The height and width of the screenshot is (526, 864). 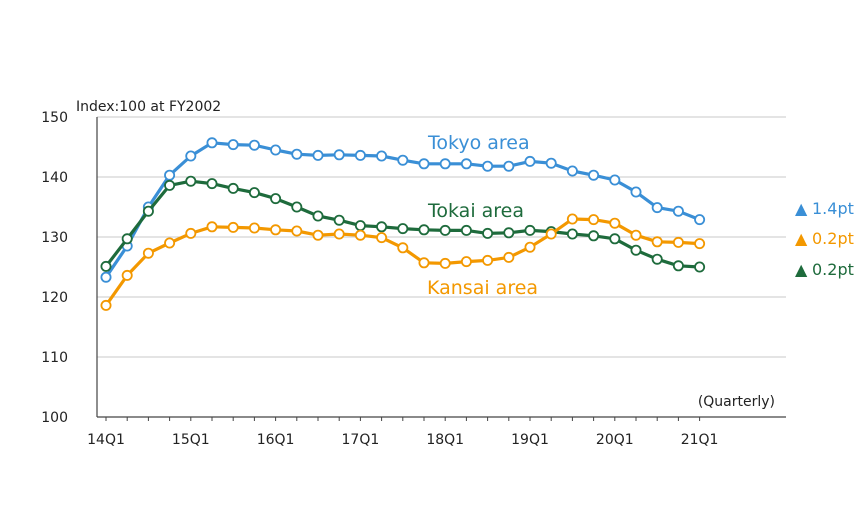 I want to click on y-axis-label: Index:100 at FY2002, so click(x=148, y=107).